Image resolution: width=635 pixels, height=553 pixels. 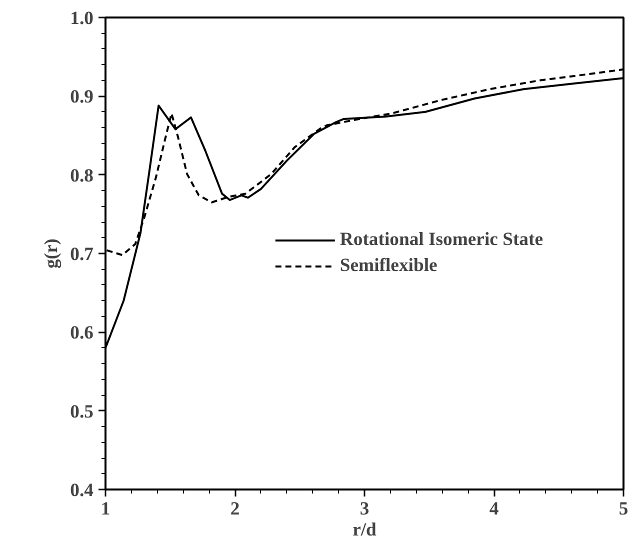 What do you see at coordinates (82, 254) in the screenshot?
I see `y-tick-label: 0.7` at bounding box center [82, 254].